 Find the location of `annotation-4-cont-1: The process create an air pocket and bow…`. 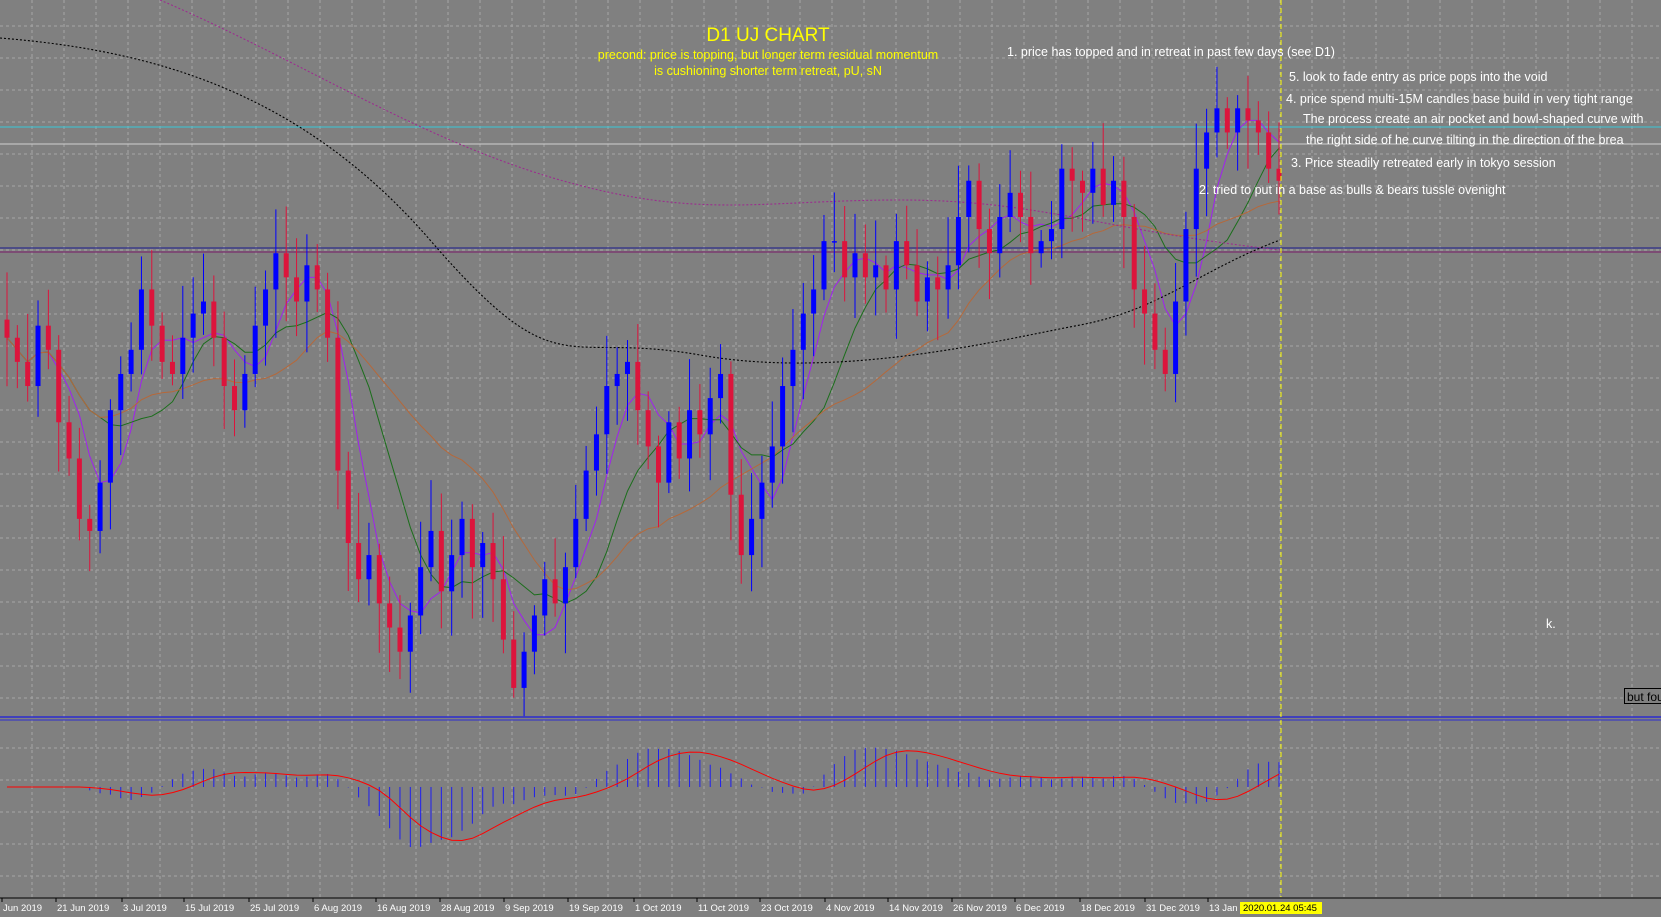

annotation-4-cont-1: The process create an air pocket and bow… is located at coordinates (1473, 119).